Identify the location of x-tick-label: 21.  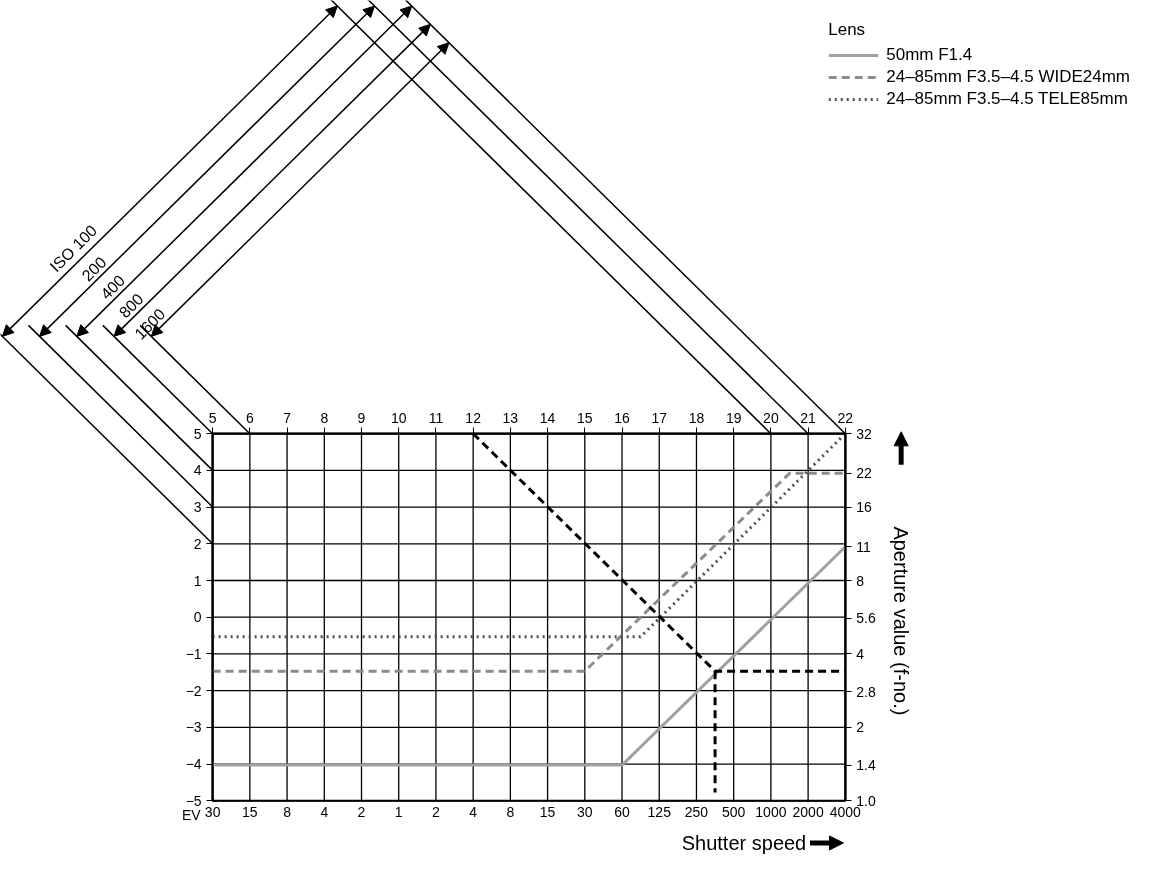
(808, 417).